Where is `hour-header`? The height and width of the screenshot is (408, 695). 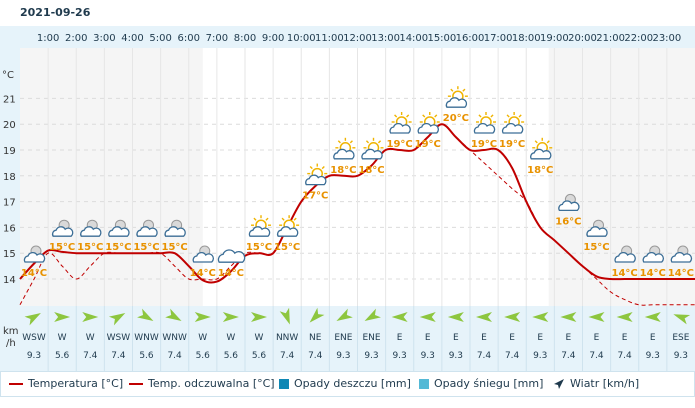 hour-header is located at coordinates (347, 37).